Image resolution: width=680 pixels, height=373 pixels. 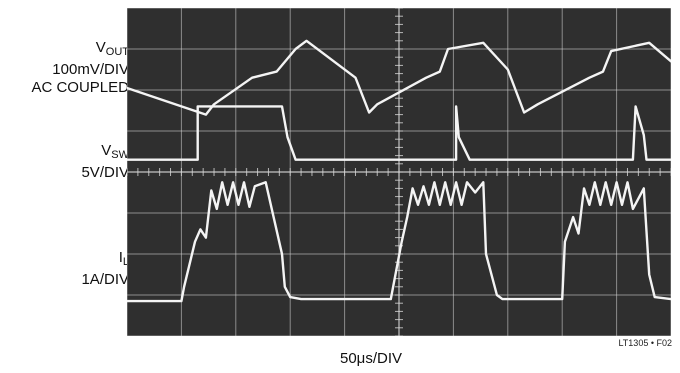 What do you see at coordinates (106, 150) in the screenshot?
I see `vsw-name: V` at bounding box center [106, 150].